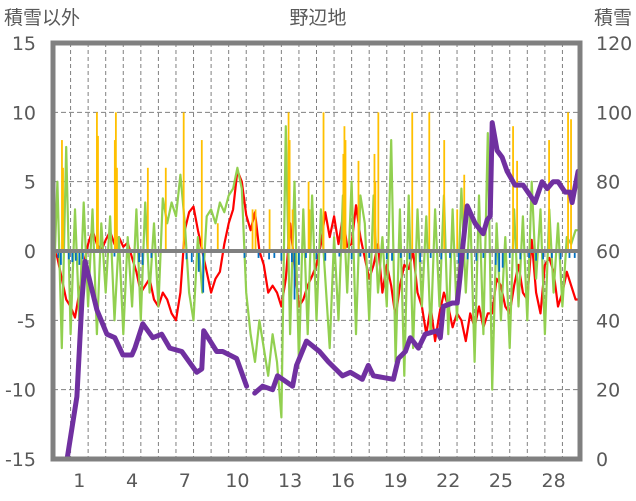 Image resolution: width=636 pixels, height=501 pixels. Describe the element at coordinates (317, 18) in the screenshot. I see `chart-title: 野辺地` at that location.